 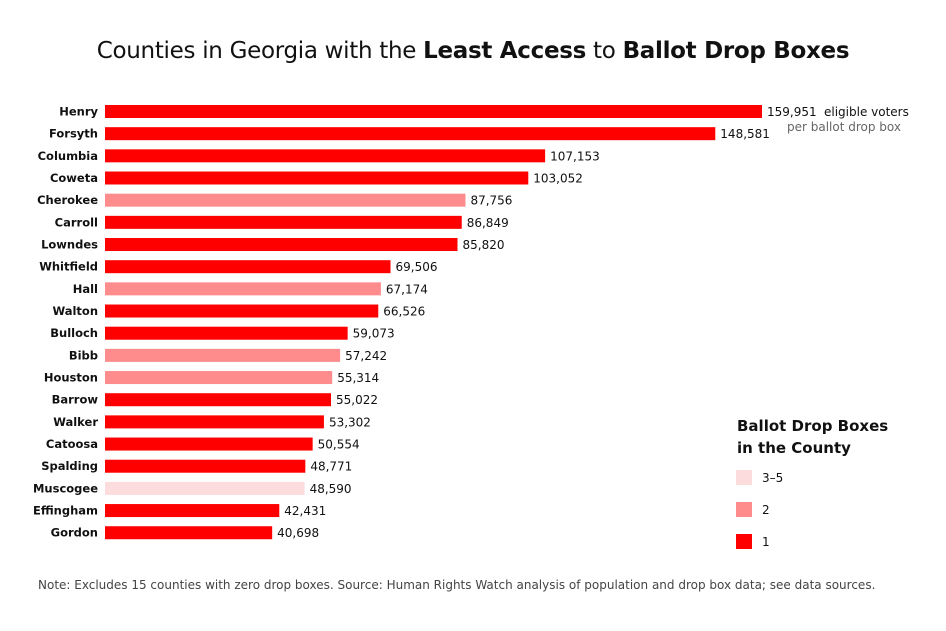 I want to click on value-label: 85,820, so click(x=484, y=245).